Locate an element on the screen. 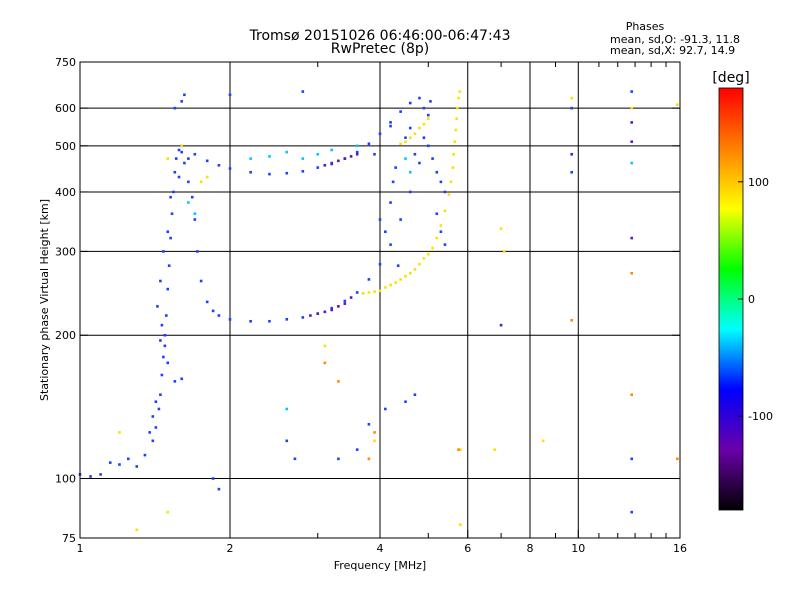  colorbar-label: [deg] is located at coordinates (730, 78).